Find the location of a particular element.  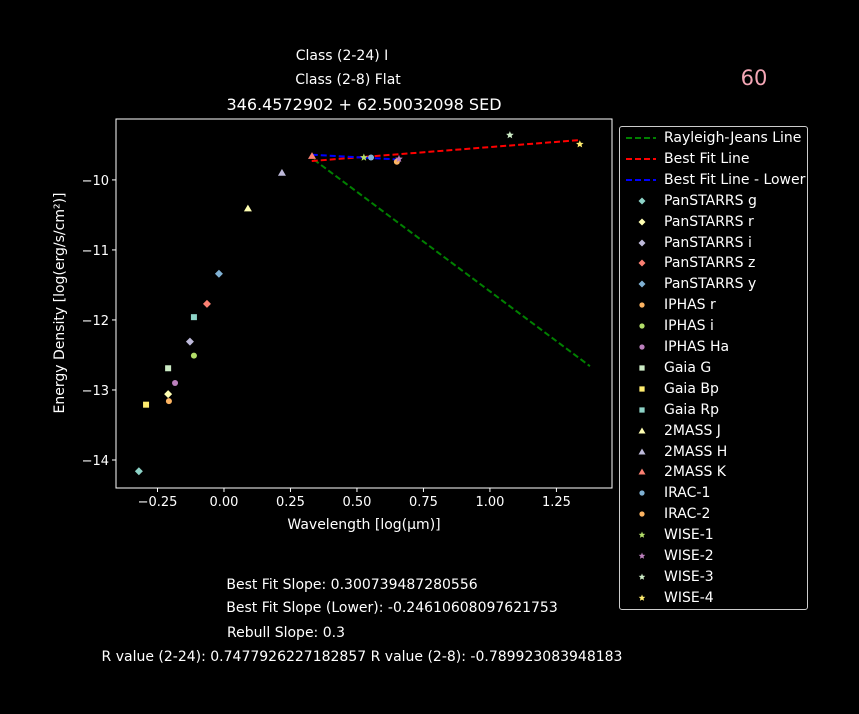

x-axis-label: Wavelength [log(μm)] is located at coordinates (364, 525).